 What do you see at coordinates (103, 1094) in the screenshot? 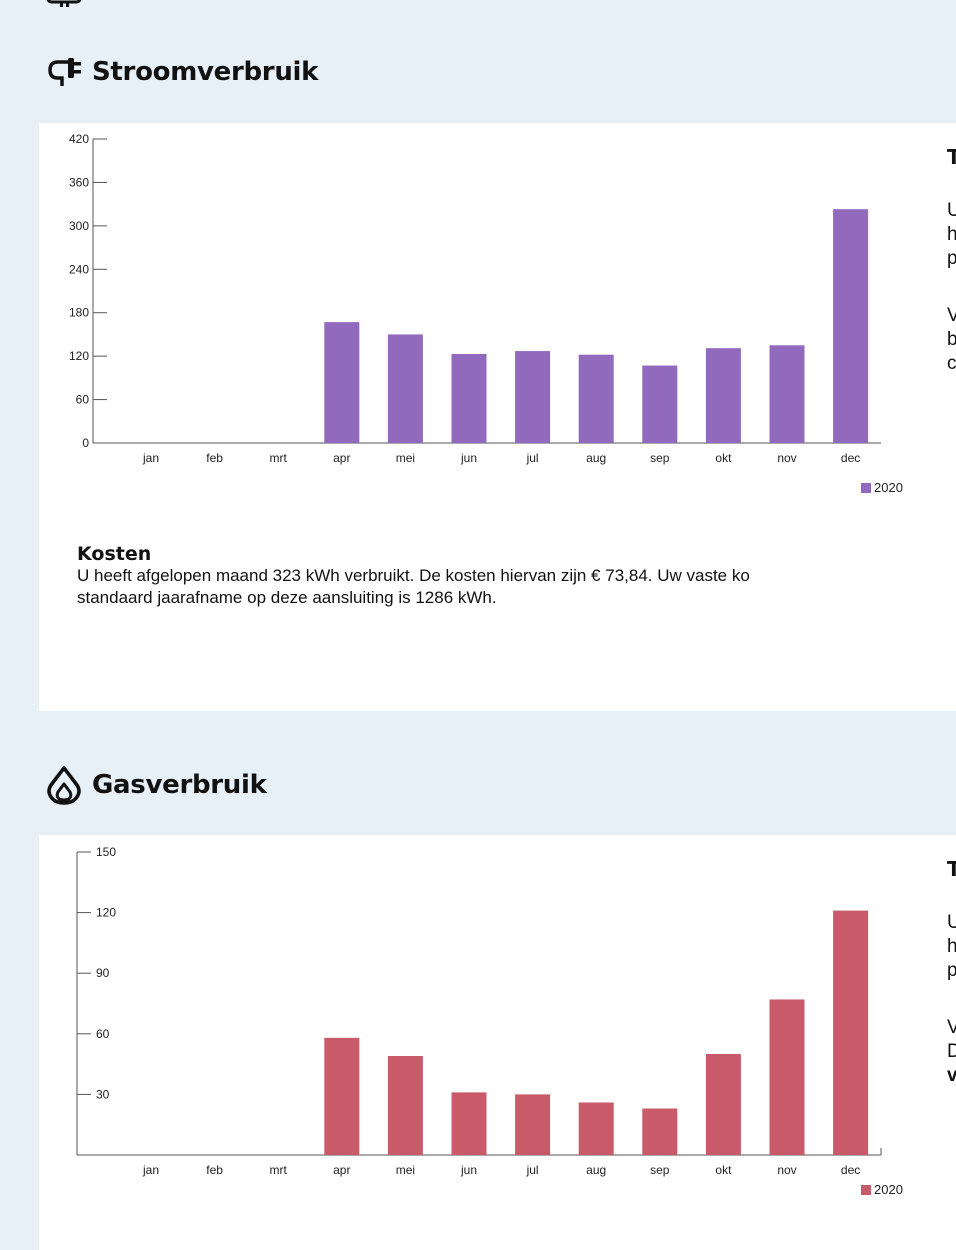
I see `y-tick-label: 30` at bounding box center [103, 1094].